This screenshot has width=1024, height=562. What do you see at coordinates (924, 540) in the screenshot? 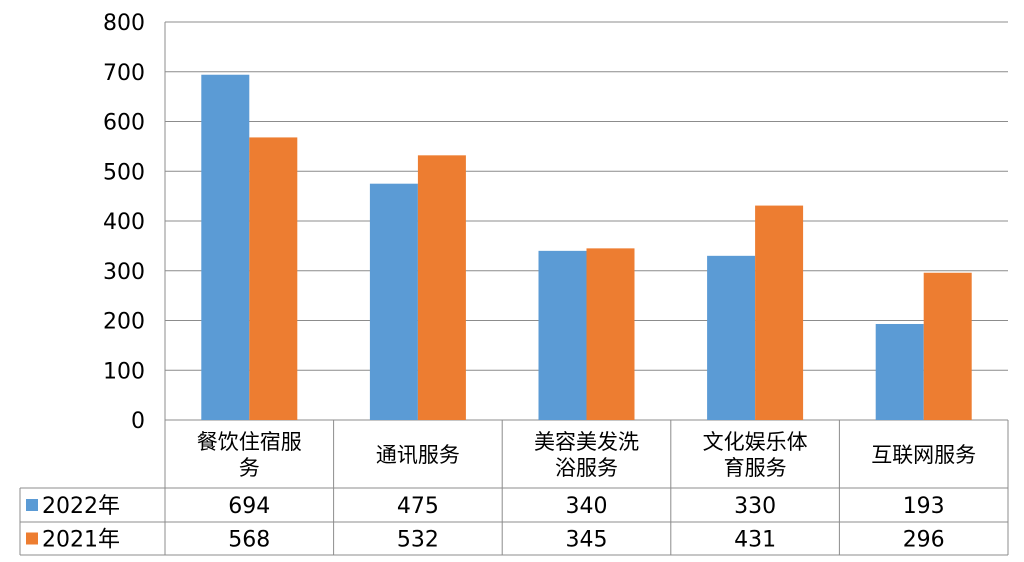
I see `data-table-value: 296` at bounding box center [924, 540].